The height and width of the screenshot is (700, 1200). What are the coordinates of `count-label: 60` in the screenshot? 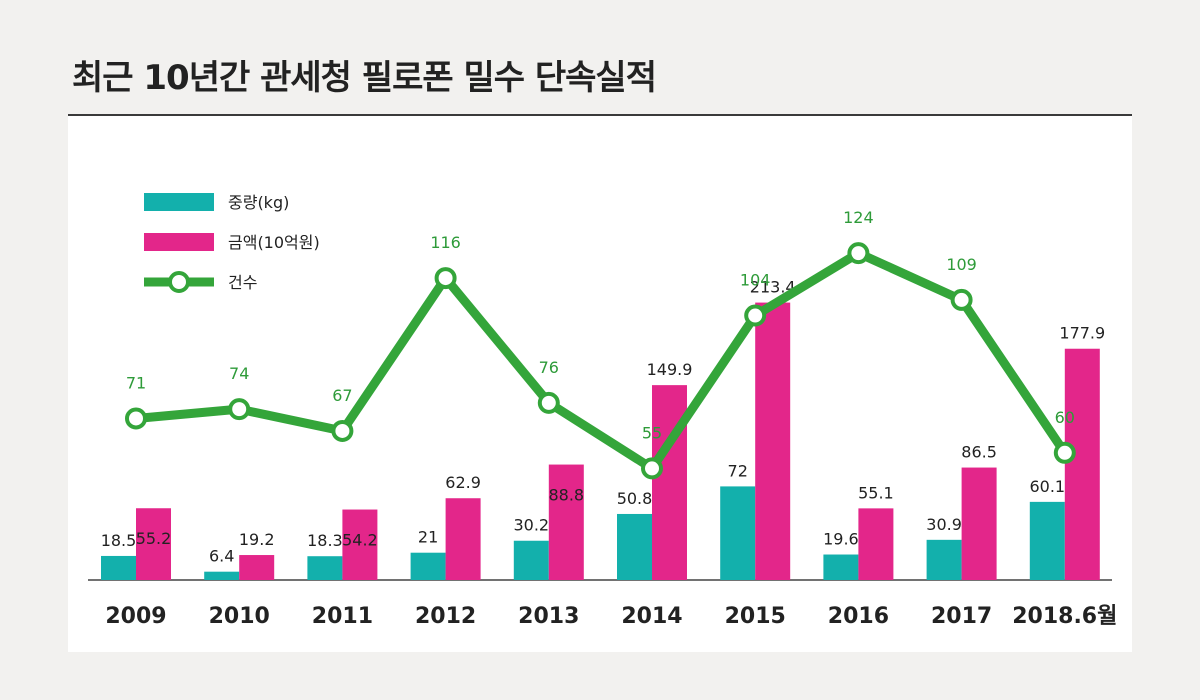 It's located at (1065, 417).